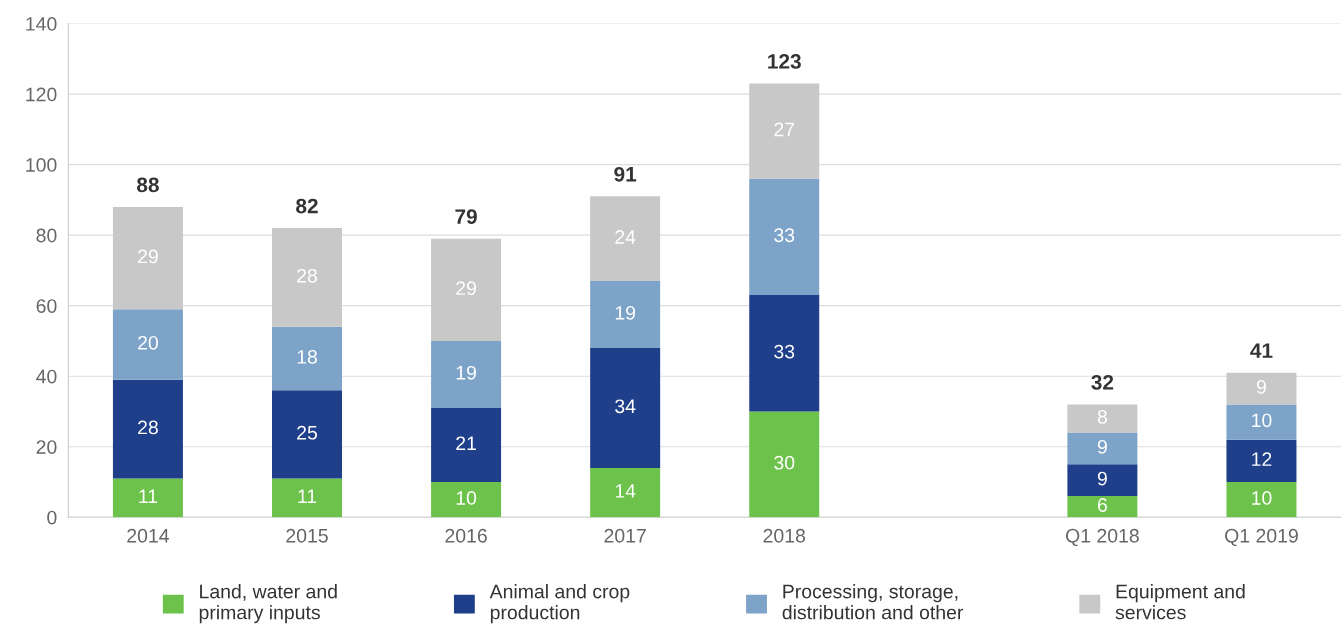 The width and height of the screenshot is (1341, 637). Describe the element at coordinates (1102, 382) in the screenshot. I see `total-label: 32` at that location.